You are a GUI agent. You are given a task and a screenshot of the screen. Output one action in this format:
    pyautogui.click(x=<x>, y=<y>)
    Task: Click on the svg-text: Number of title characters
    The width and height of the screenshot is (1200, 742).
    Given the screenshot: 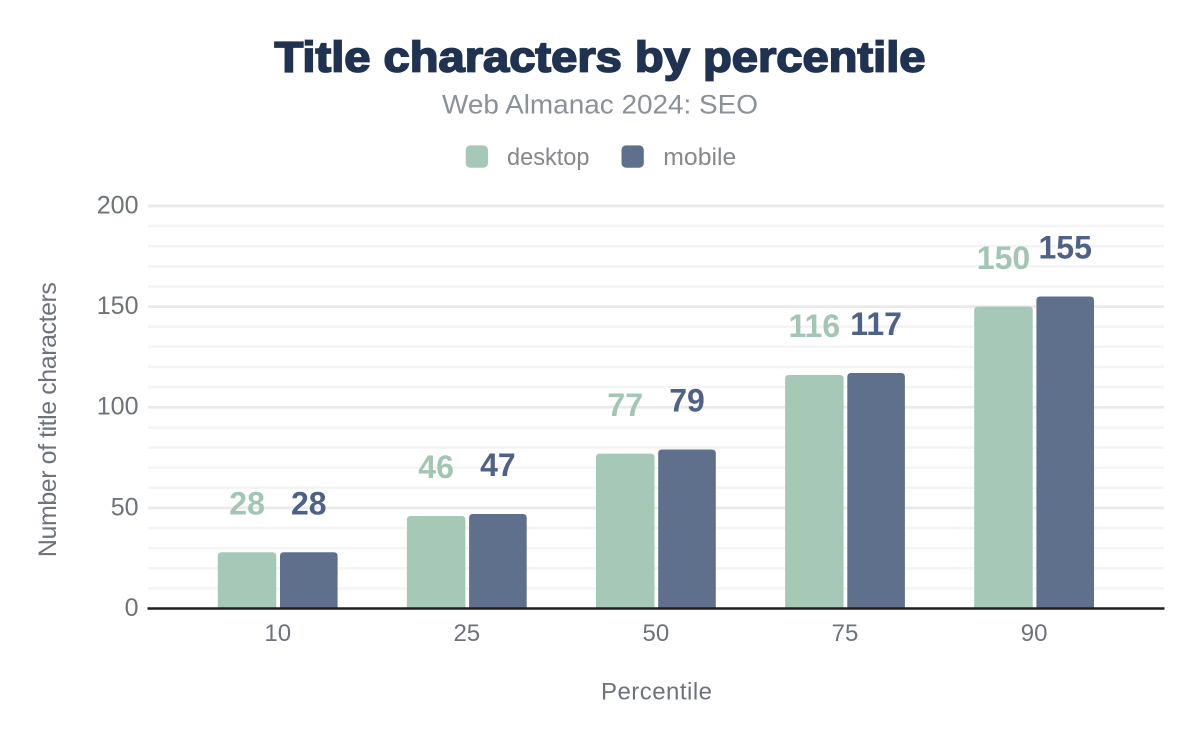 What is the action you would take?
    pyautogui.click(x=48, y=419)
    